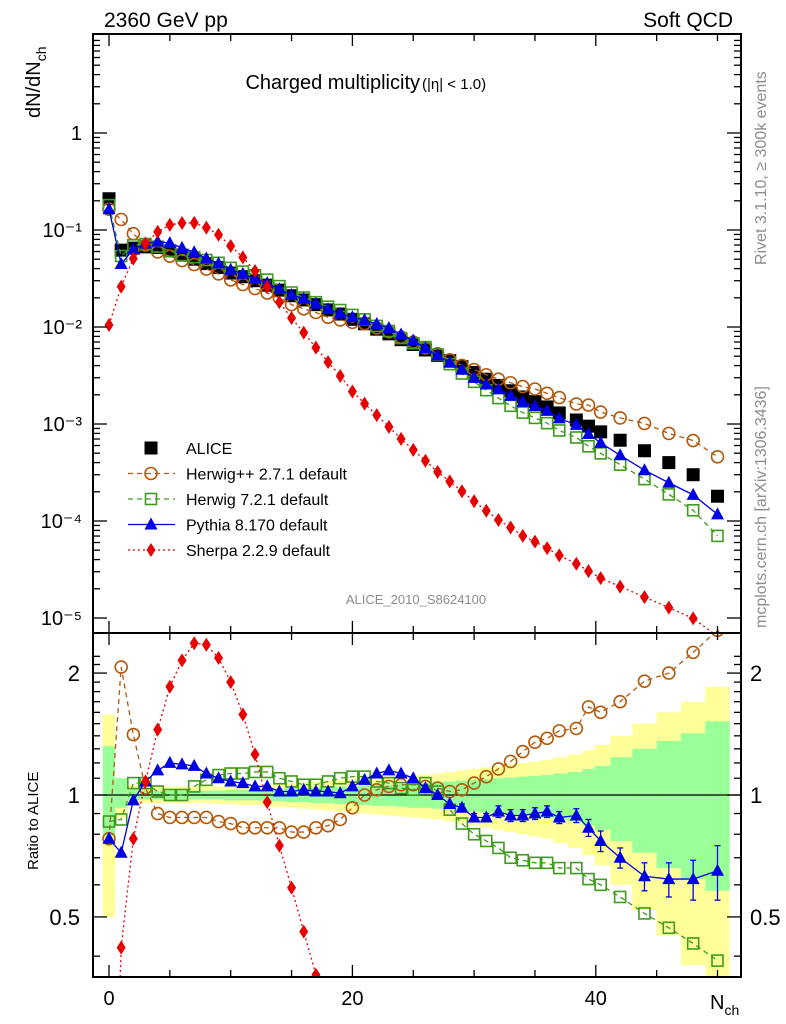  What do you see at coordinates (258, 551) in the screenshot?
I see `legend-label: Sherpa 2.2.9 default` at bounding box center [258, 551].